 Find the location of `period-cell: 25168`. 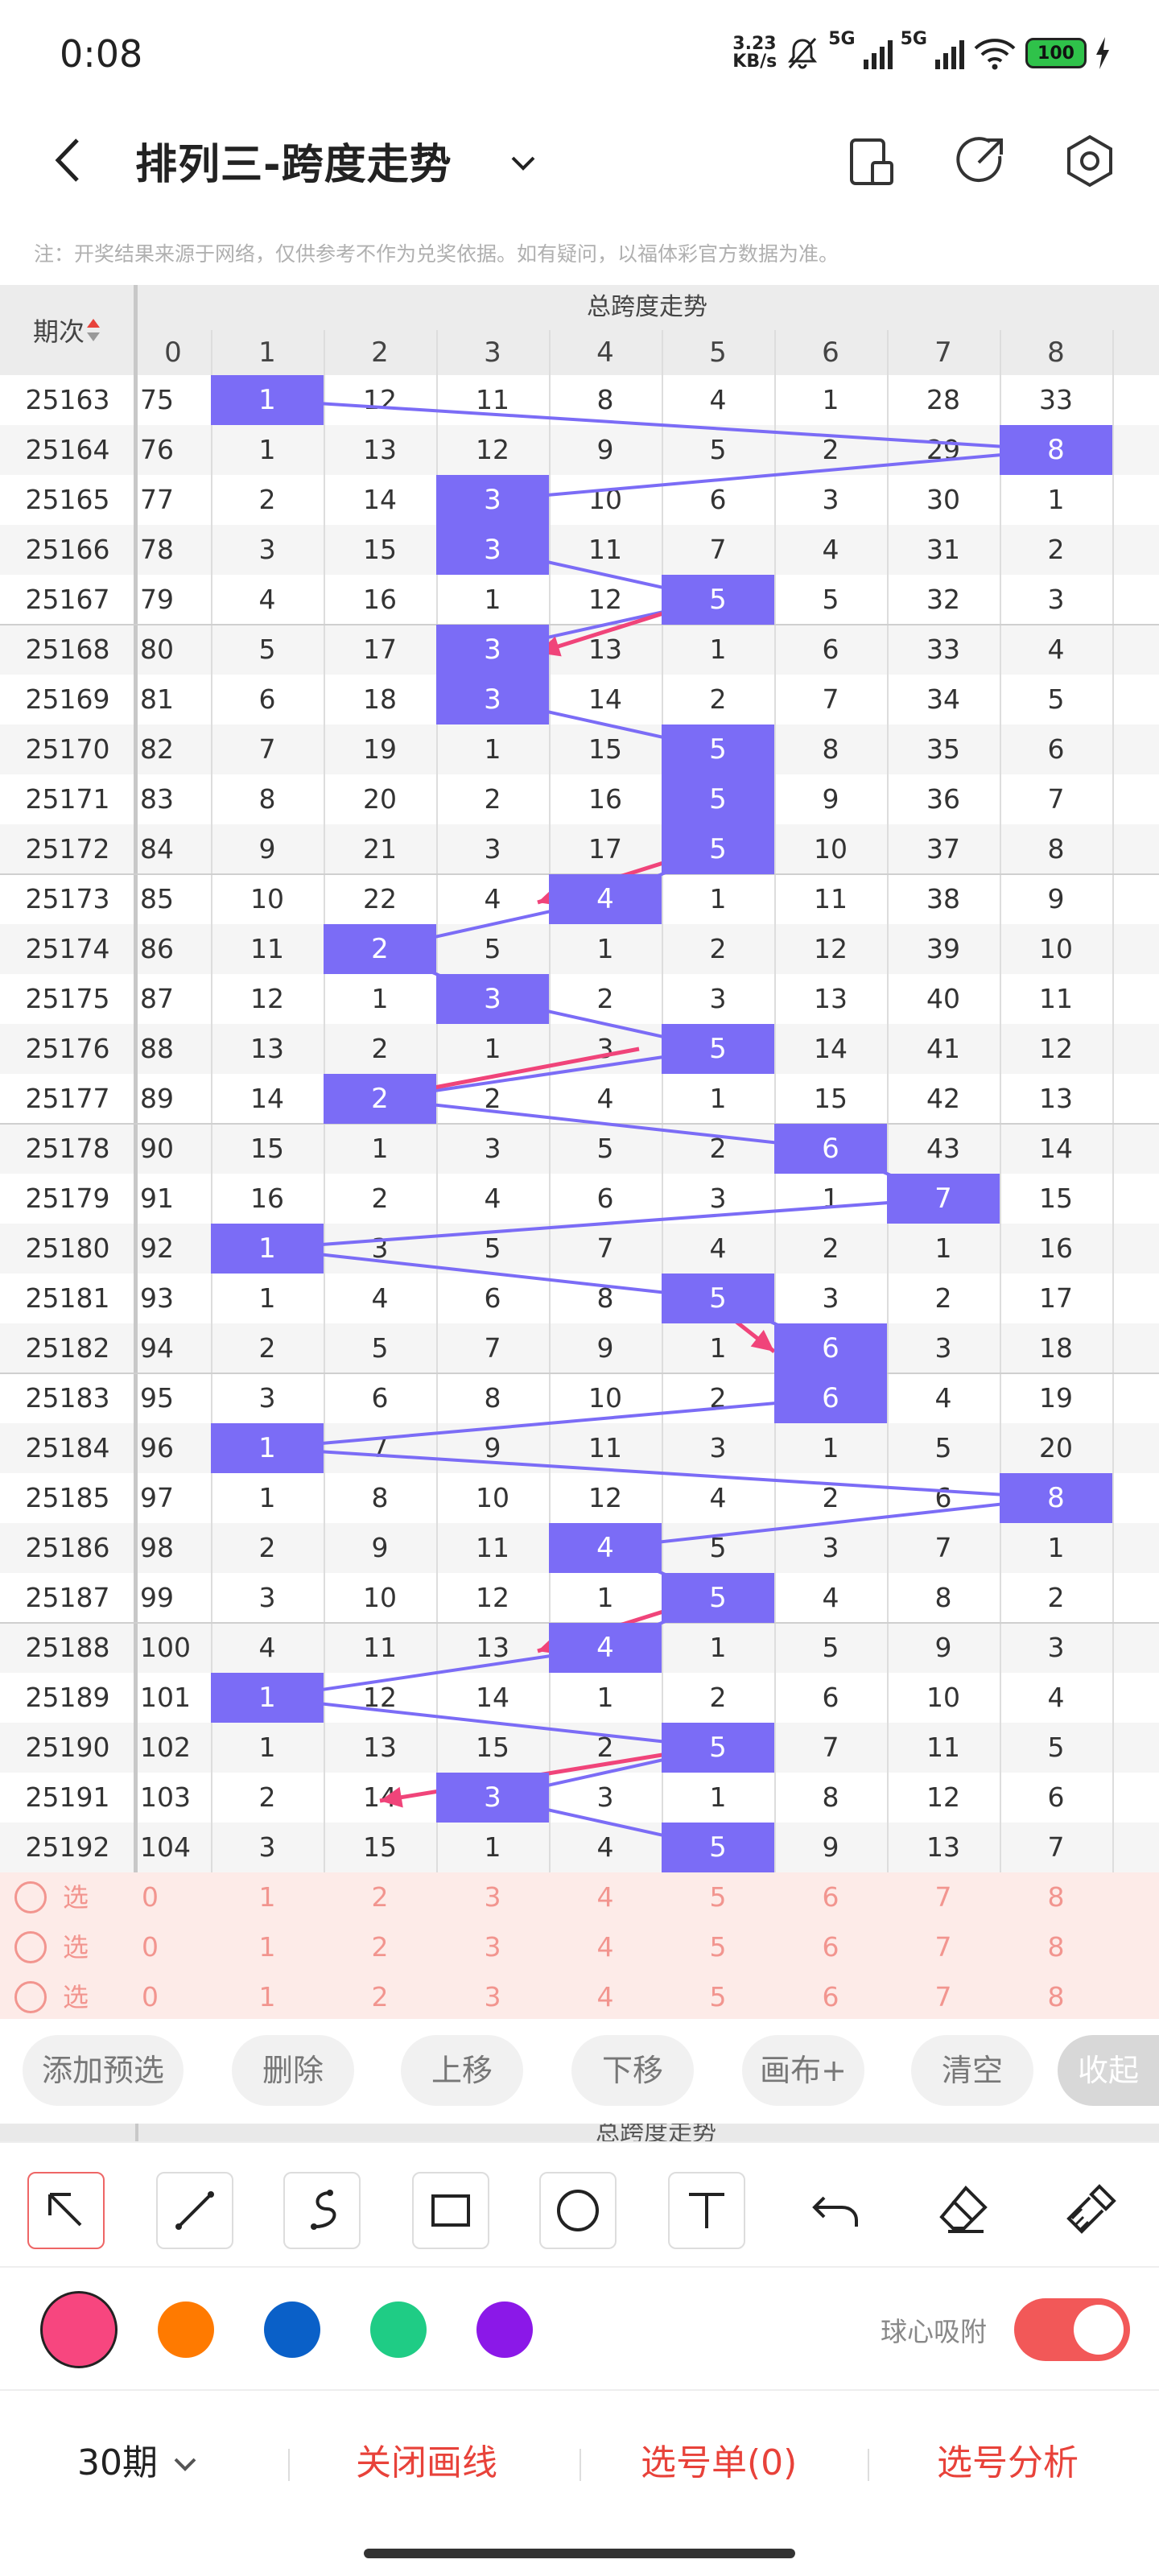

period-cell: 25168 is located at coordinates (67, 649).